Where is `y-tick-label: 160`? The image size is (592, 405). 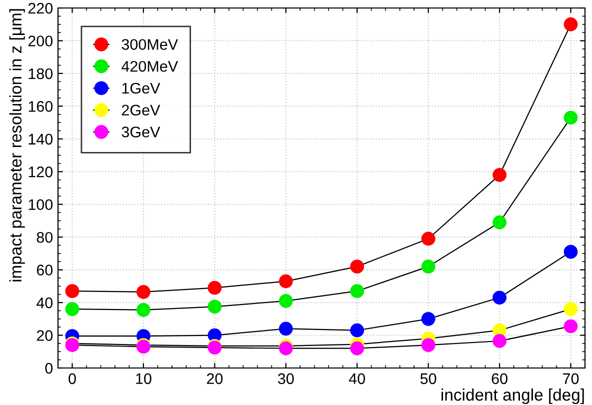 y-tick-label: 160 is located at coordinates (40, 106).